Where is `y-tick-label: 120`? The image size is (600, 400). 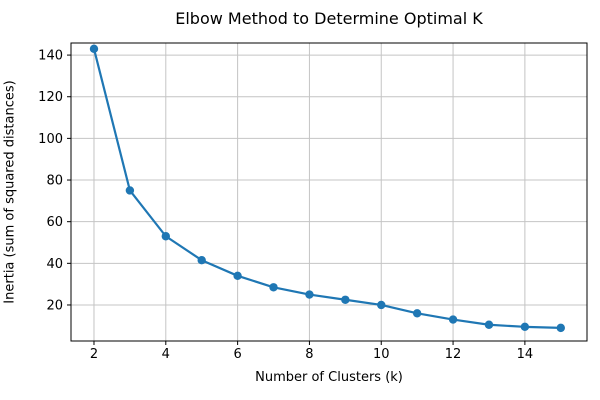 y-tick-label: 120 is located at coordinates (50, 97).